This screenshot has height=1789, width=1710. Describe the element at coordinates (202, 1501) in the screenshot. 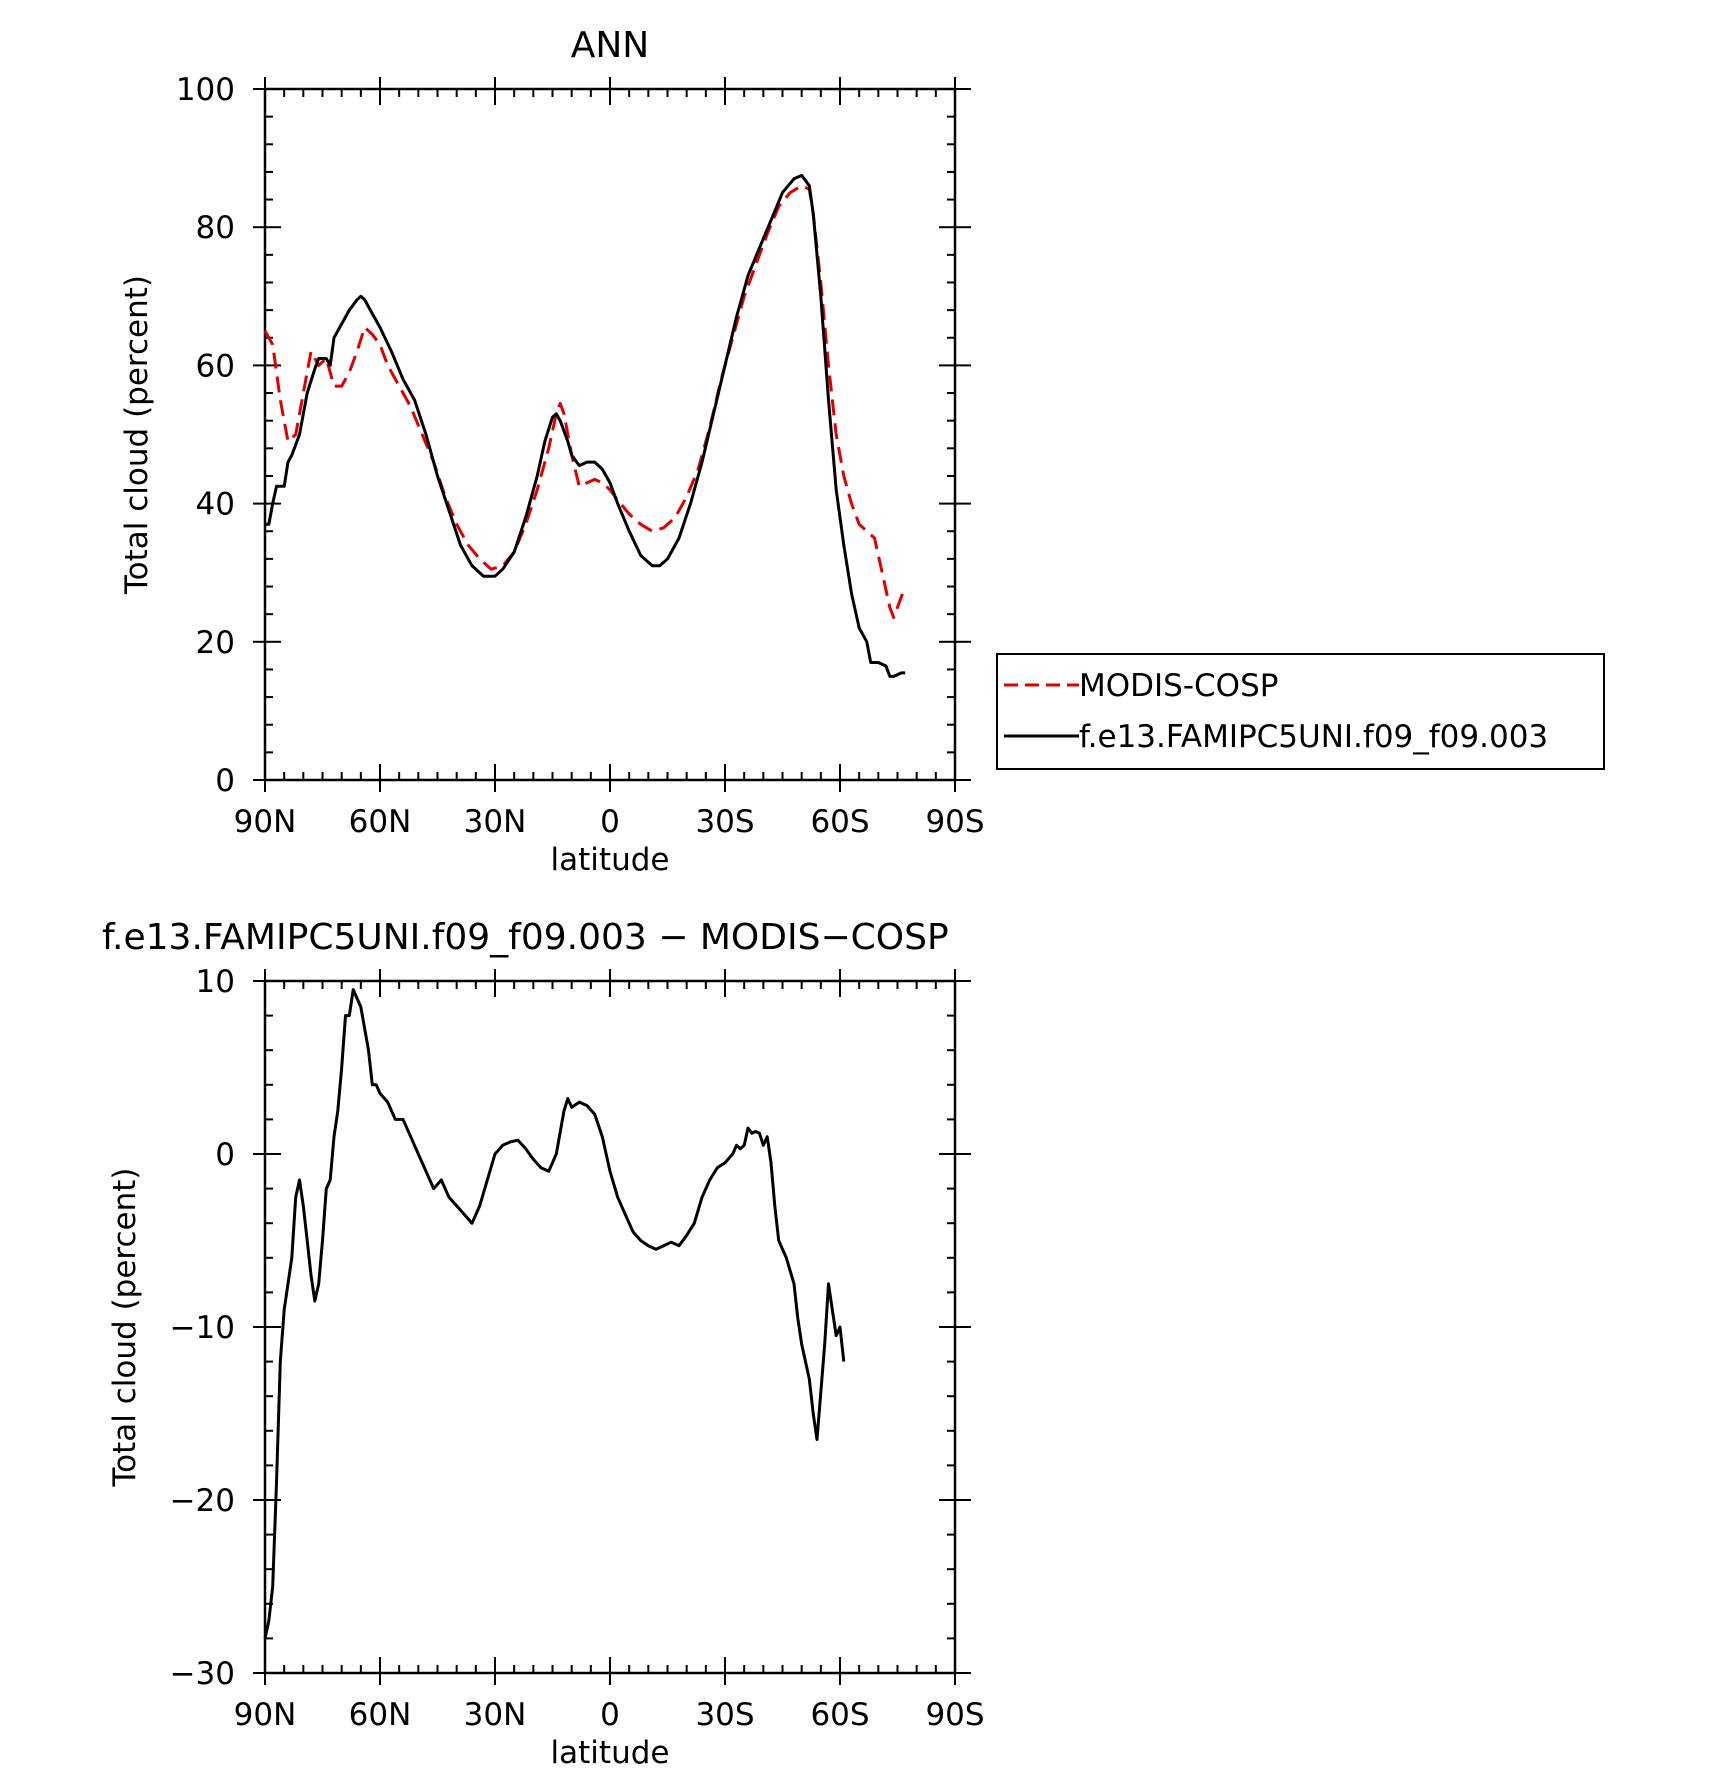

I see `y-tick-label: −20` at that location.